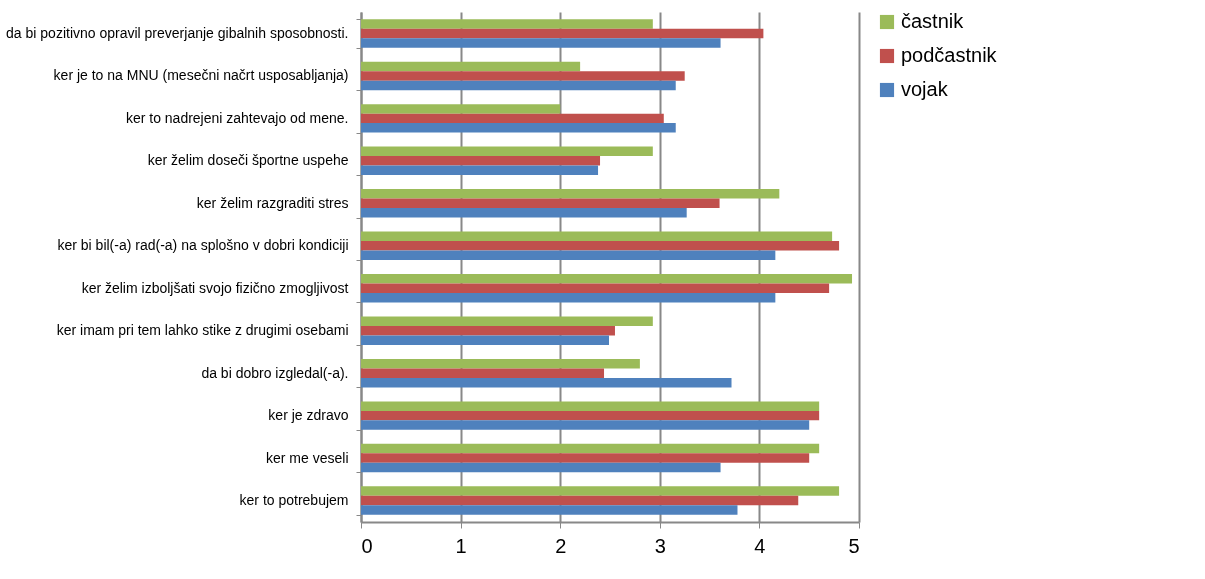 The image size is (1205, 579). What do you see at coordinates (272, 202) in the screenshot?
I see `y-tick-label: ker želim razgraditi stres` at bounding box center [272, 202].